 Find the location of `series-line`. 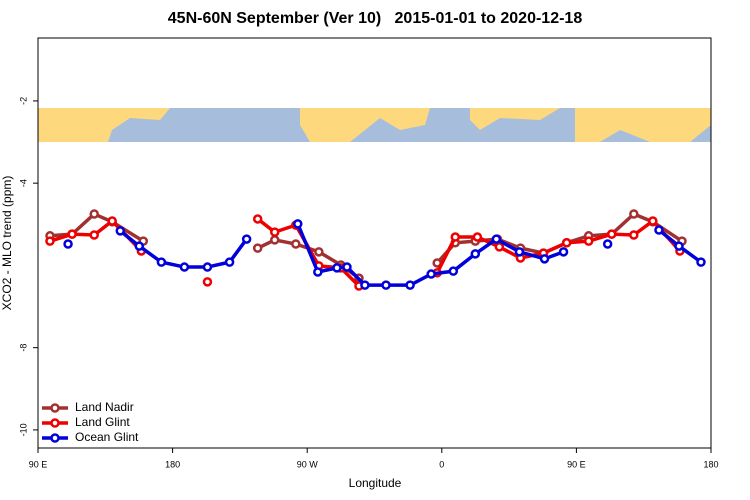

series-line is located at coordinates (366, 245).